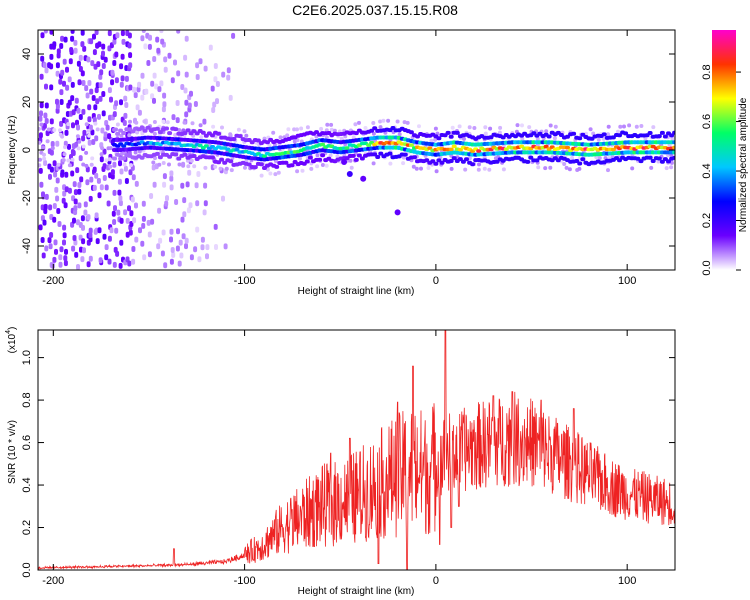 The image size is (750, 600). I want to click on spectrogram-x-label: Height of straight line (km), so click(356, 291).